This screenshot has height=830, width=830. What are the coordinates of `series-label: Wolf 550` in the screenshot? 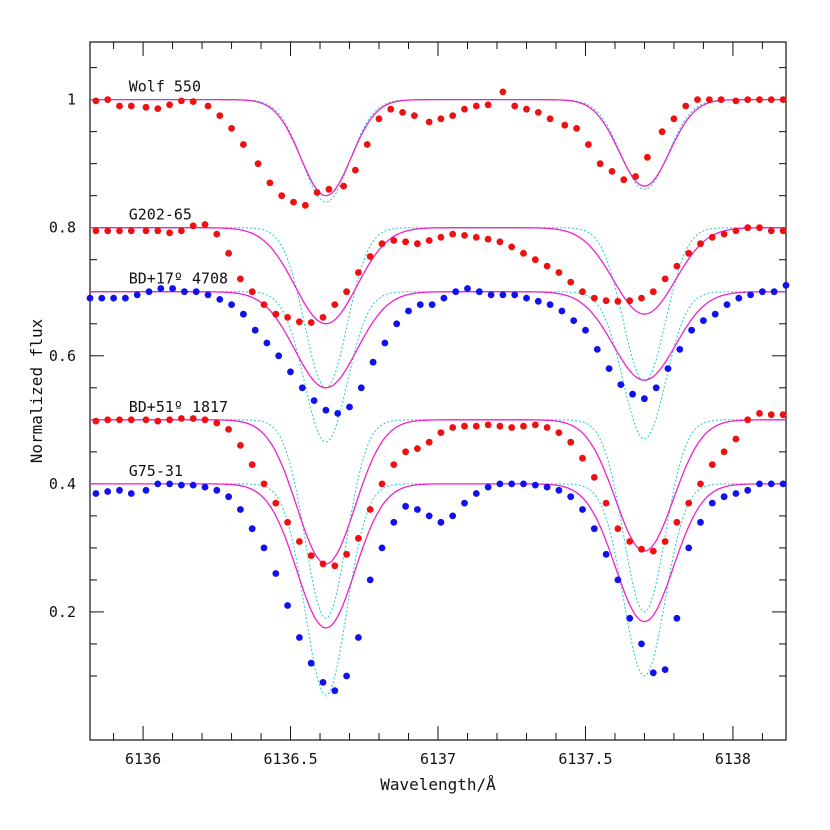 It's located at (165, 87).